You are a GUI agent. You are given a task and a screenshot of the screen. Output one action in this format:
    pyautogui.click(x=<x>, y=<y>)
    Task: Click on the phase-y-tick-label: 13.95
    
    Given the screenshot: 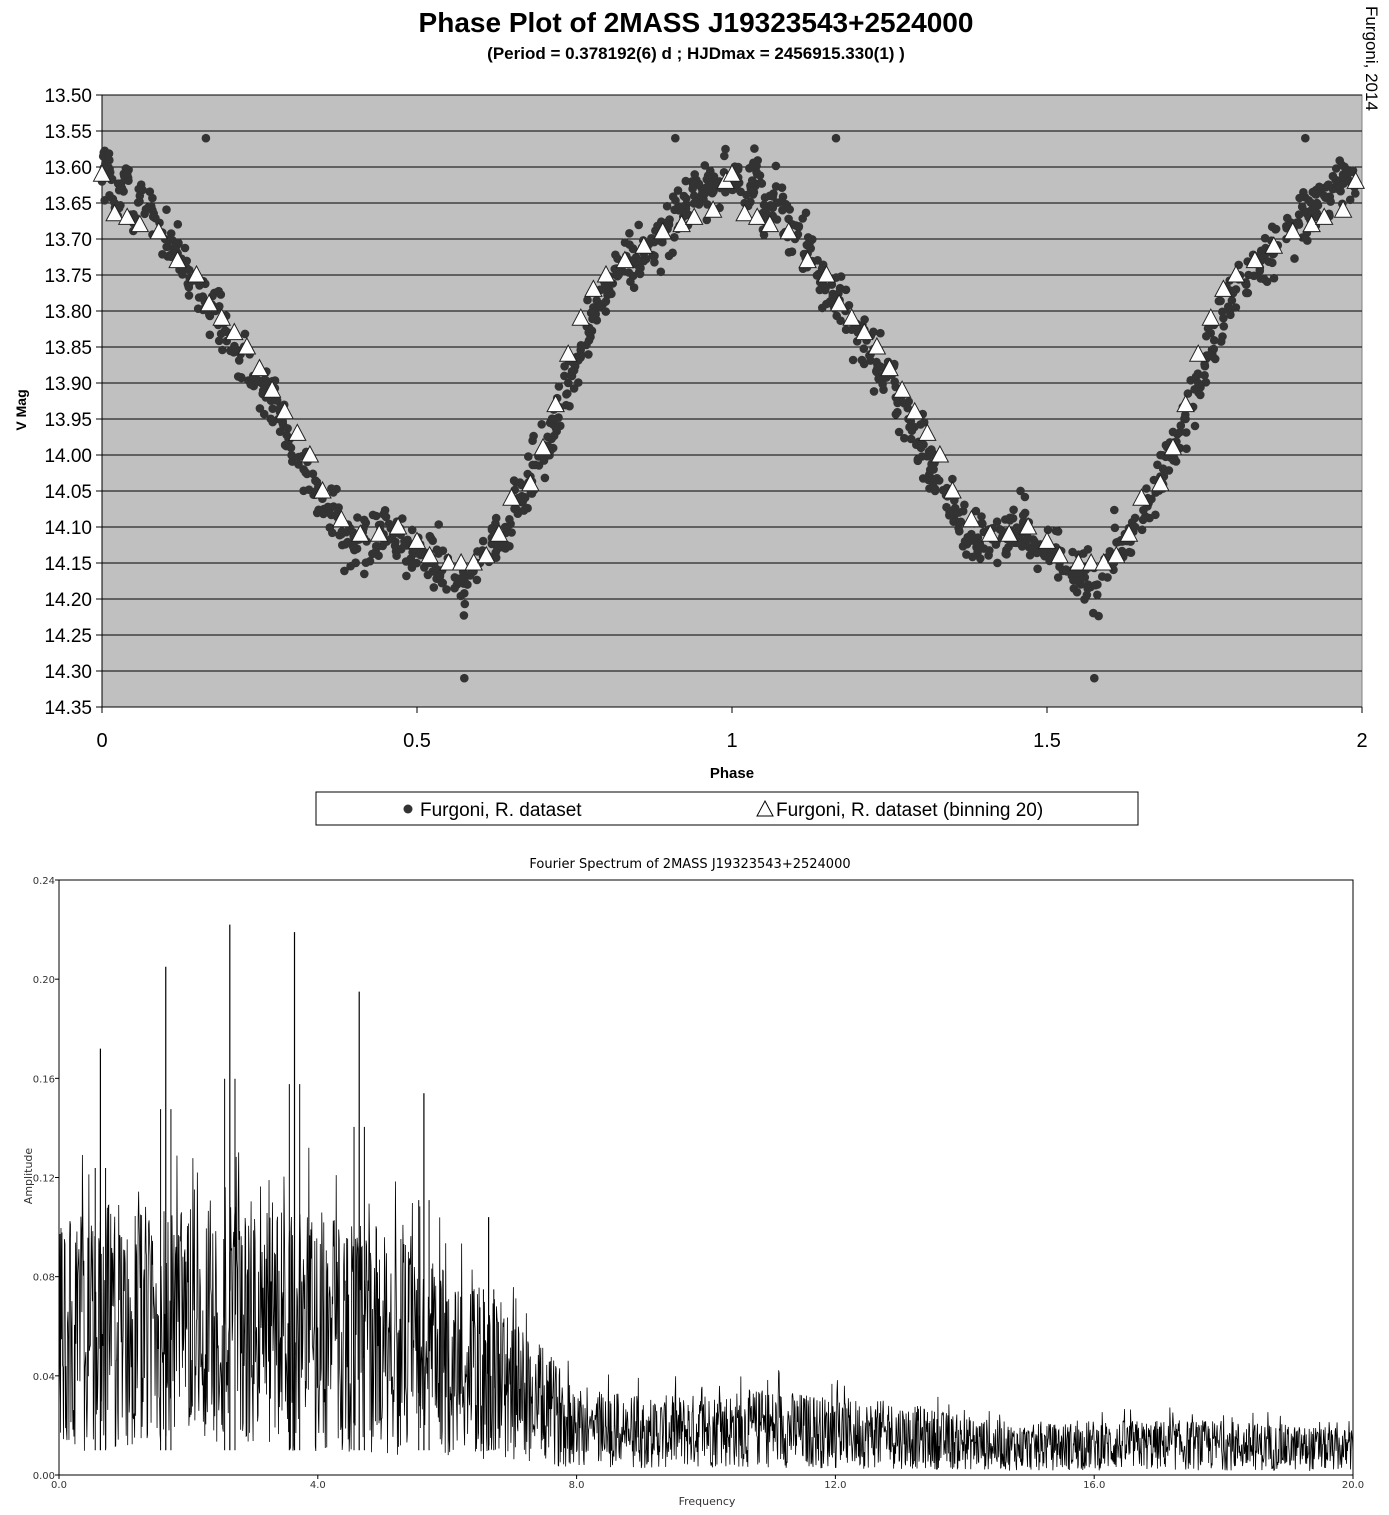 What is the action you would take?
    pyautogui.click(x=68, y=420)
    